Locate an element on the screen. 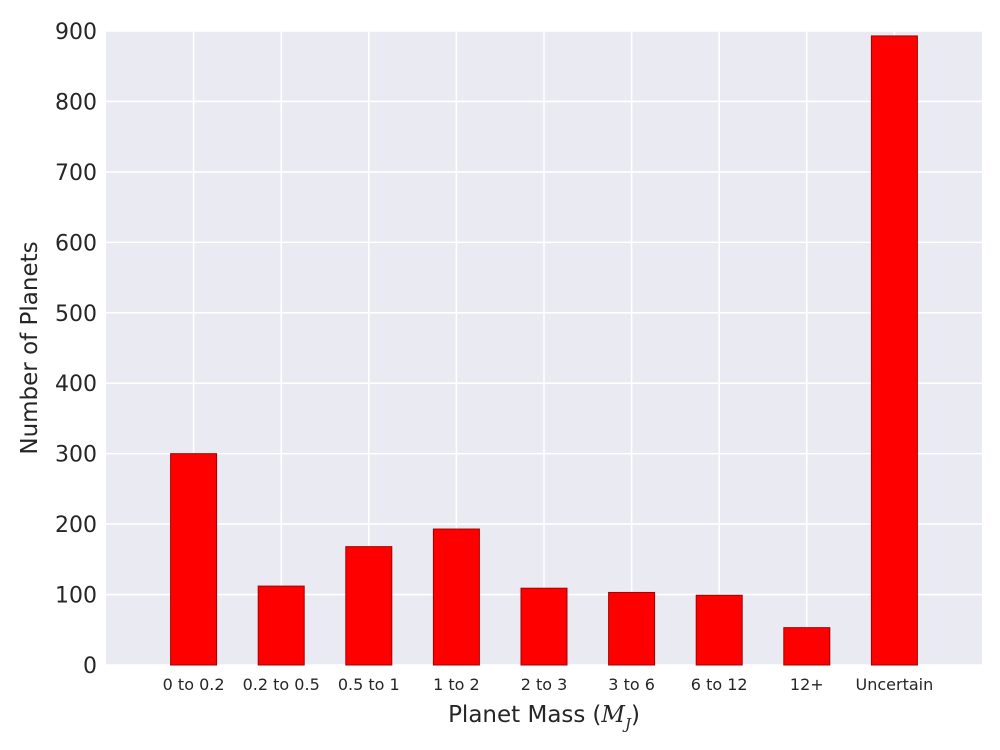  x-axis-label-paren-close: ) is located at coordinates (635, 715).